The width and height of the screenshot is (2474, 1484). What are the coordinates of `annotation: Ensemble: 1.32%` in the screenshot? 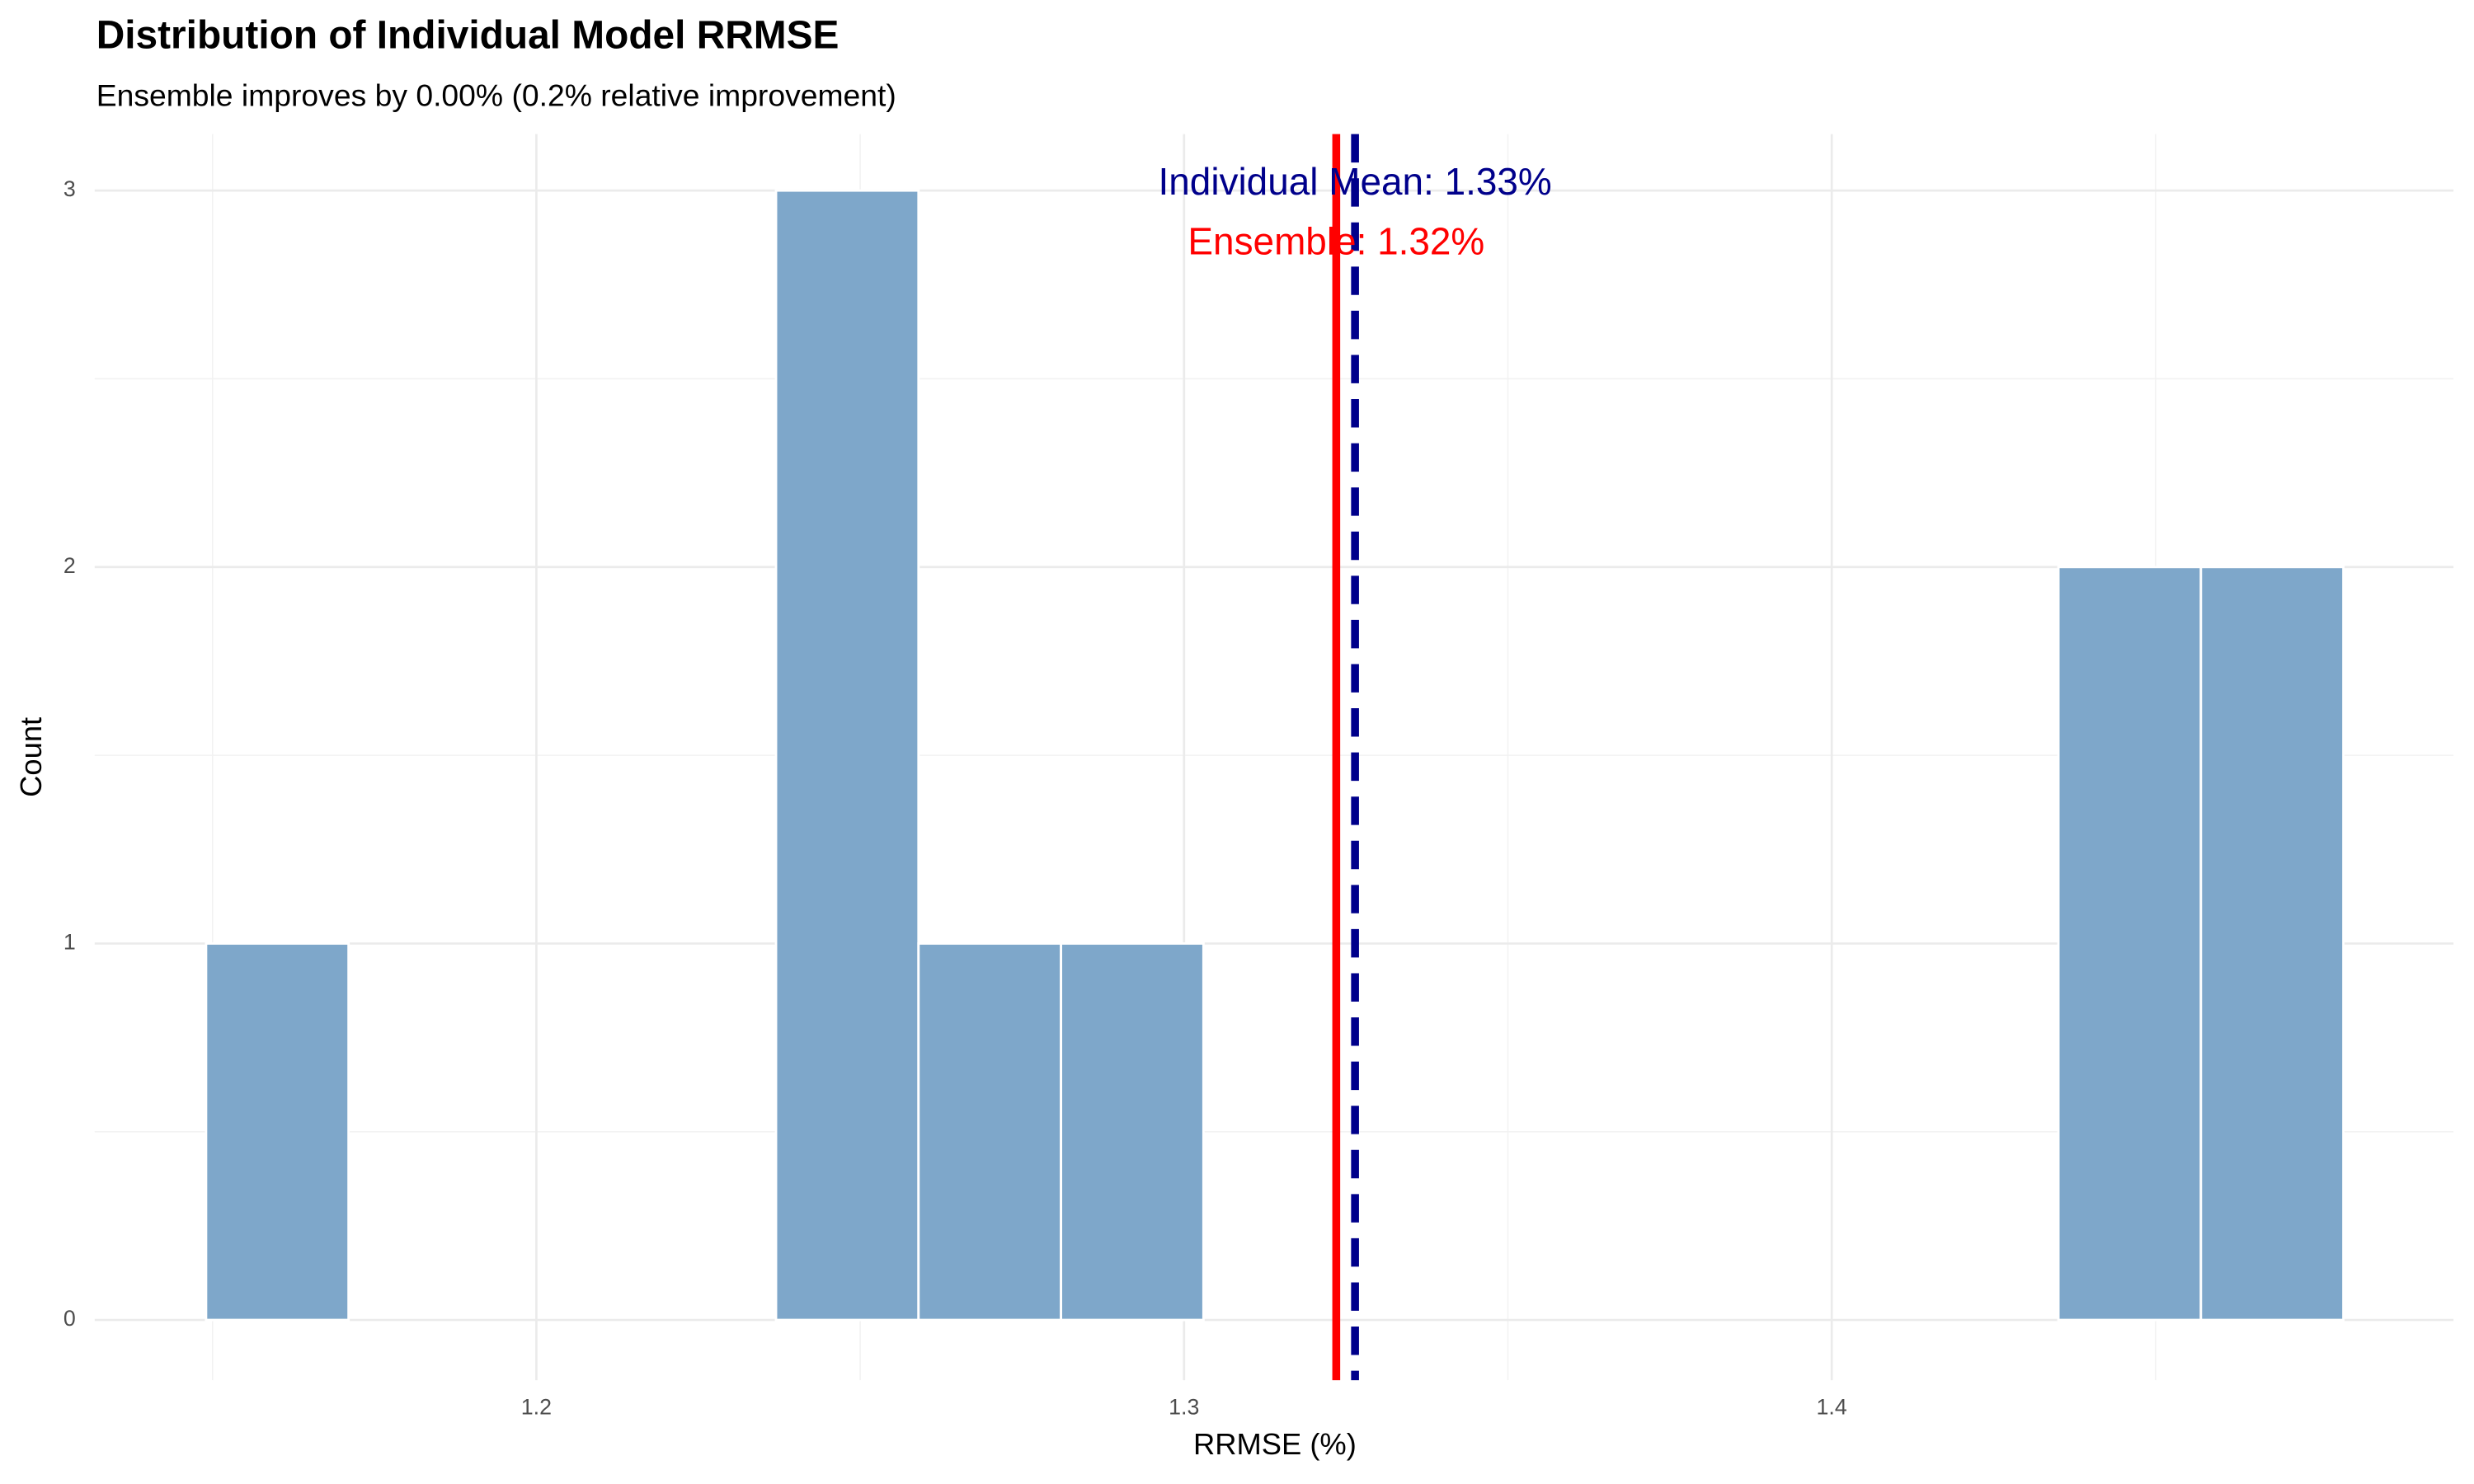 It's located at (1336, 242).